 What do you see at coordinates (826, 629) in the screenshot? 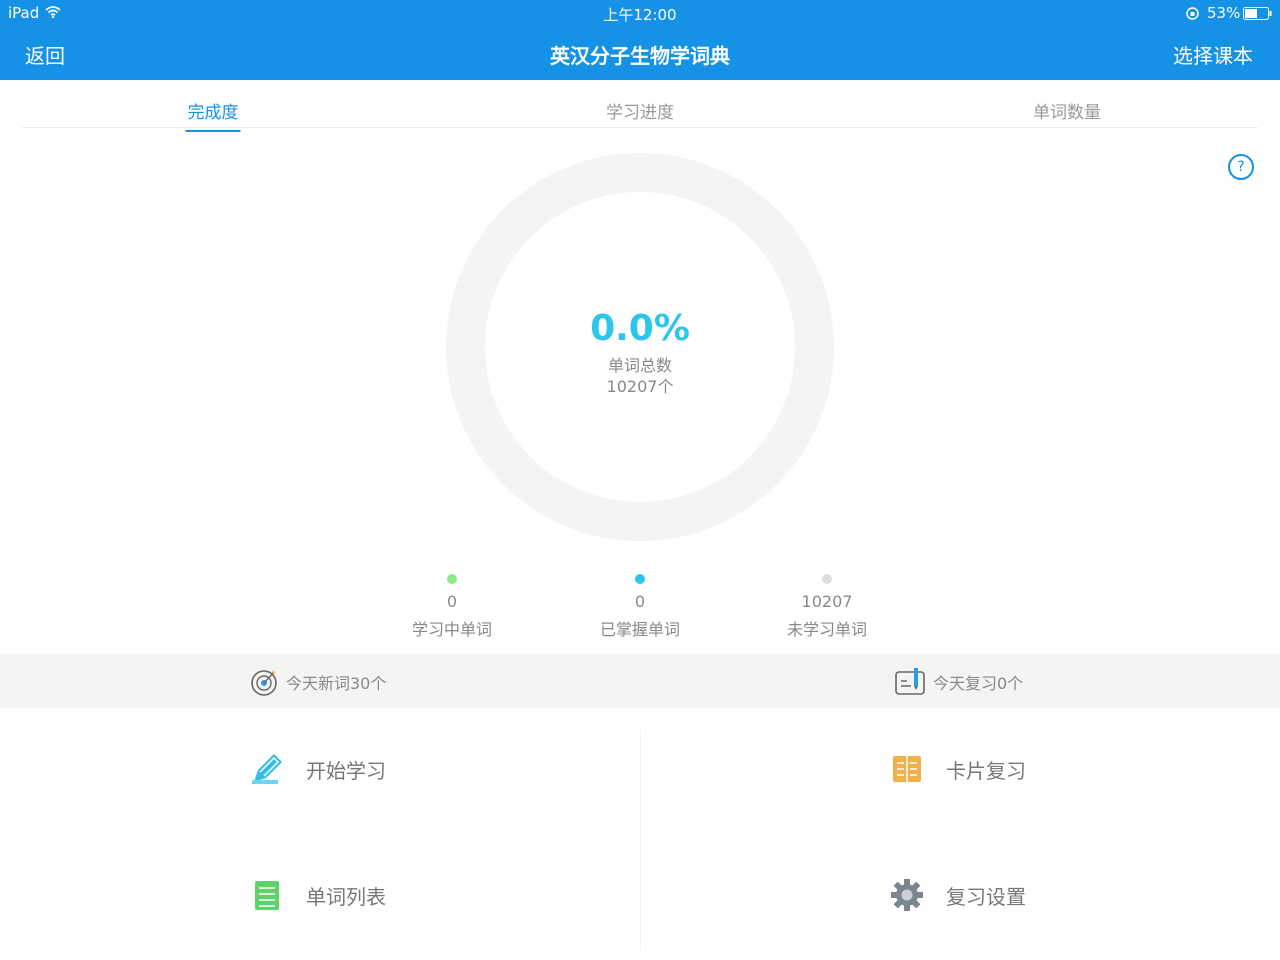
I see `legend-label: 未学习单词` at bounding box center [826, 629].